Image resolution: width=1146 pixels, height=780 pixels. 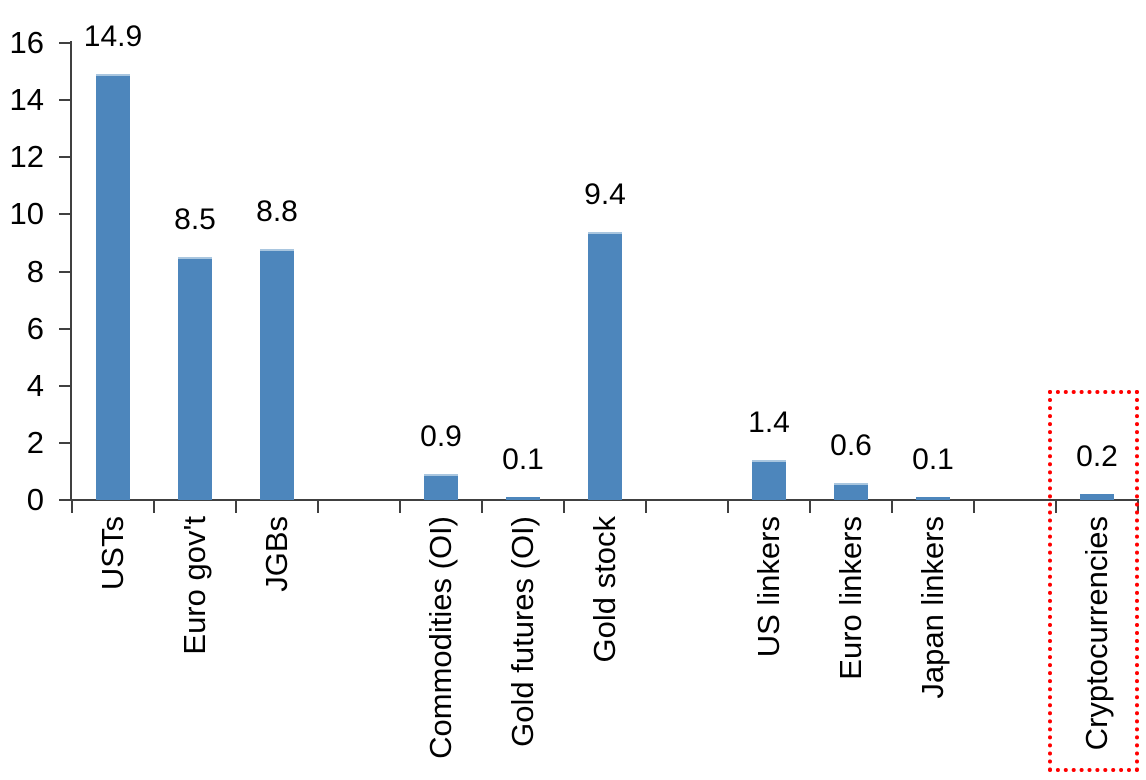 What do you see at coordinates (276, 554) in the screenshot?
I see `x-category-label: JGBs` at bounding box center [276, 554].